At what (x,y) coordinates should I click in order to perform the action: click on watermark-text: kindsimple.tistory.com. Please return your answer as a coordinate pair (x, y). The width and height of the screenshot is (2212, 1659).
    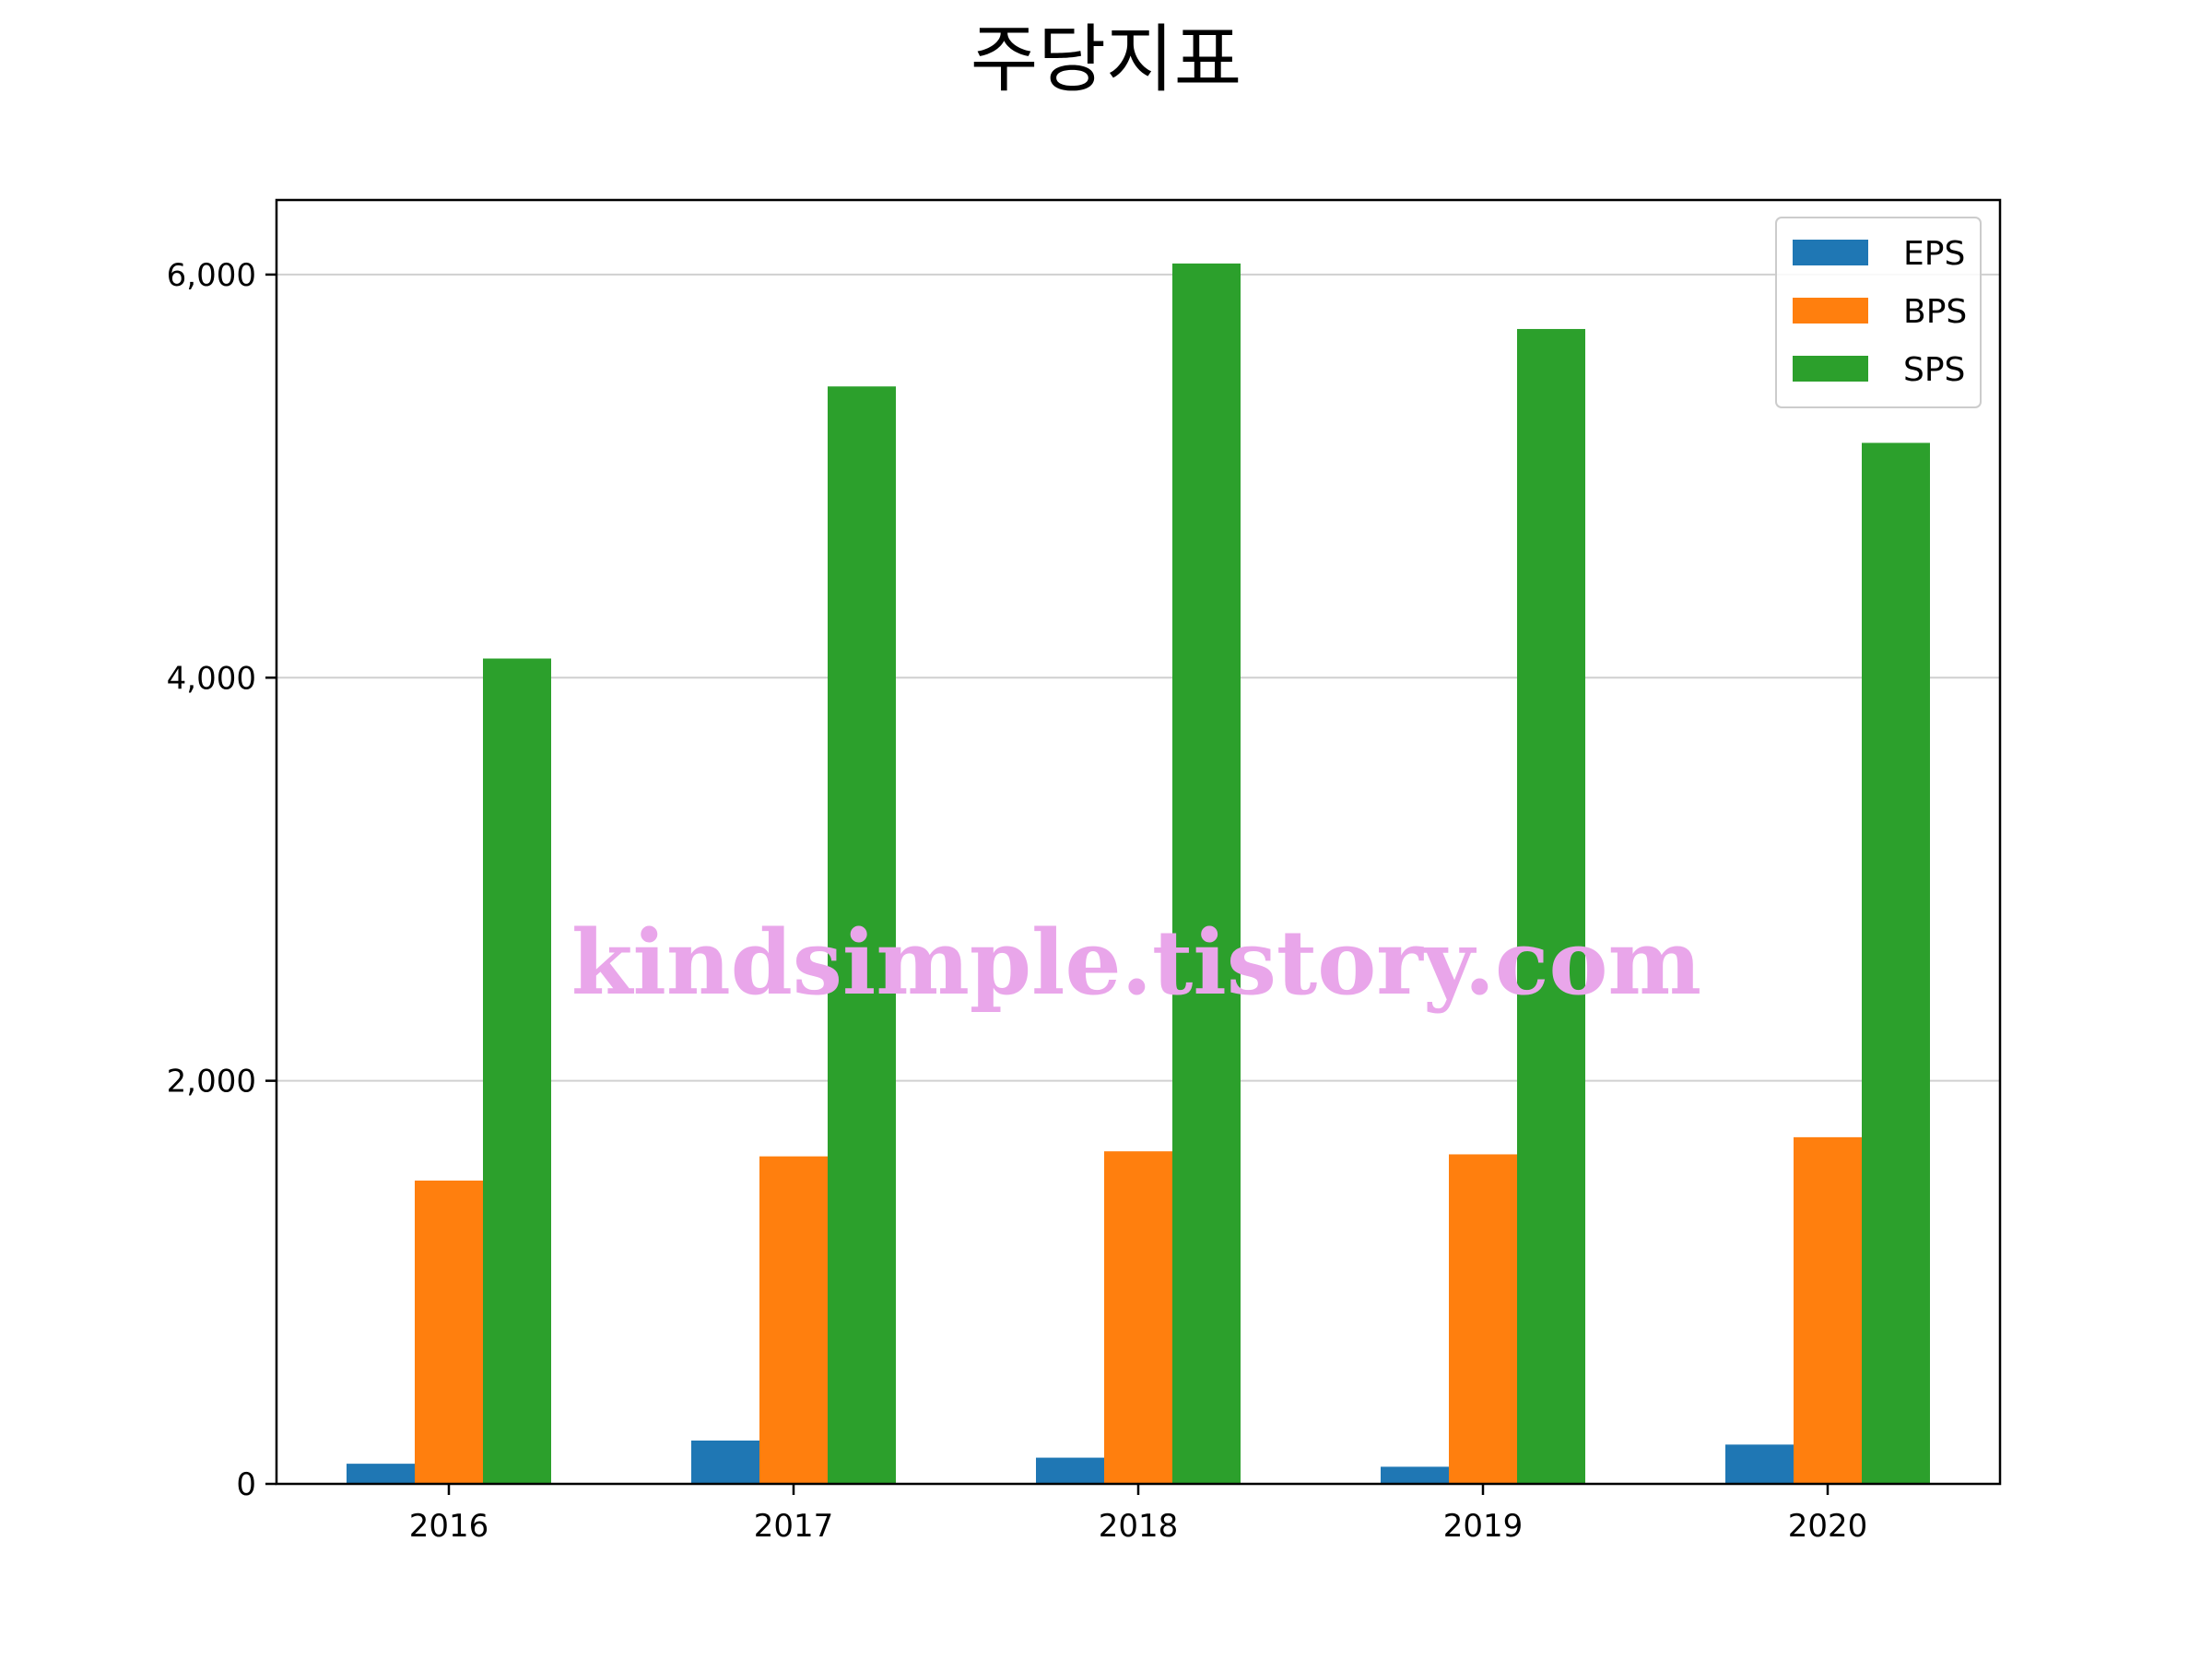
    Looking at the image, I should click on (1136, 963).